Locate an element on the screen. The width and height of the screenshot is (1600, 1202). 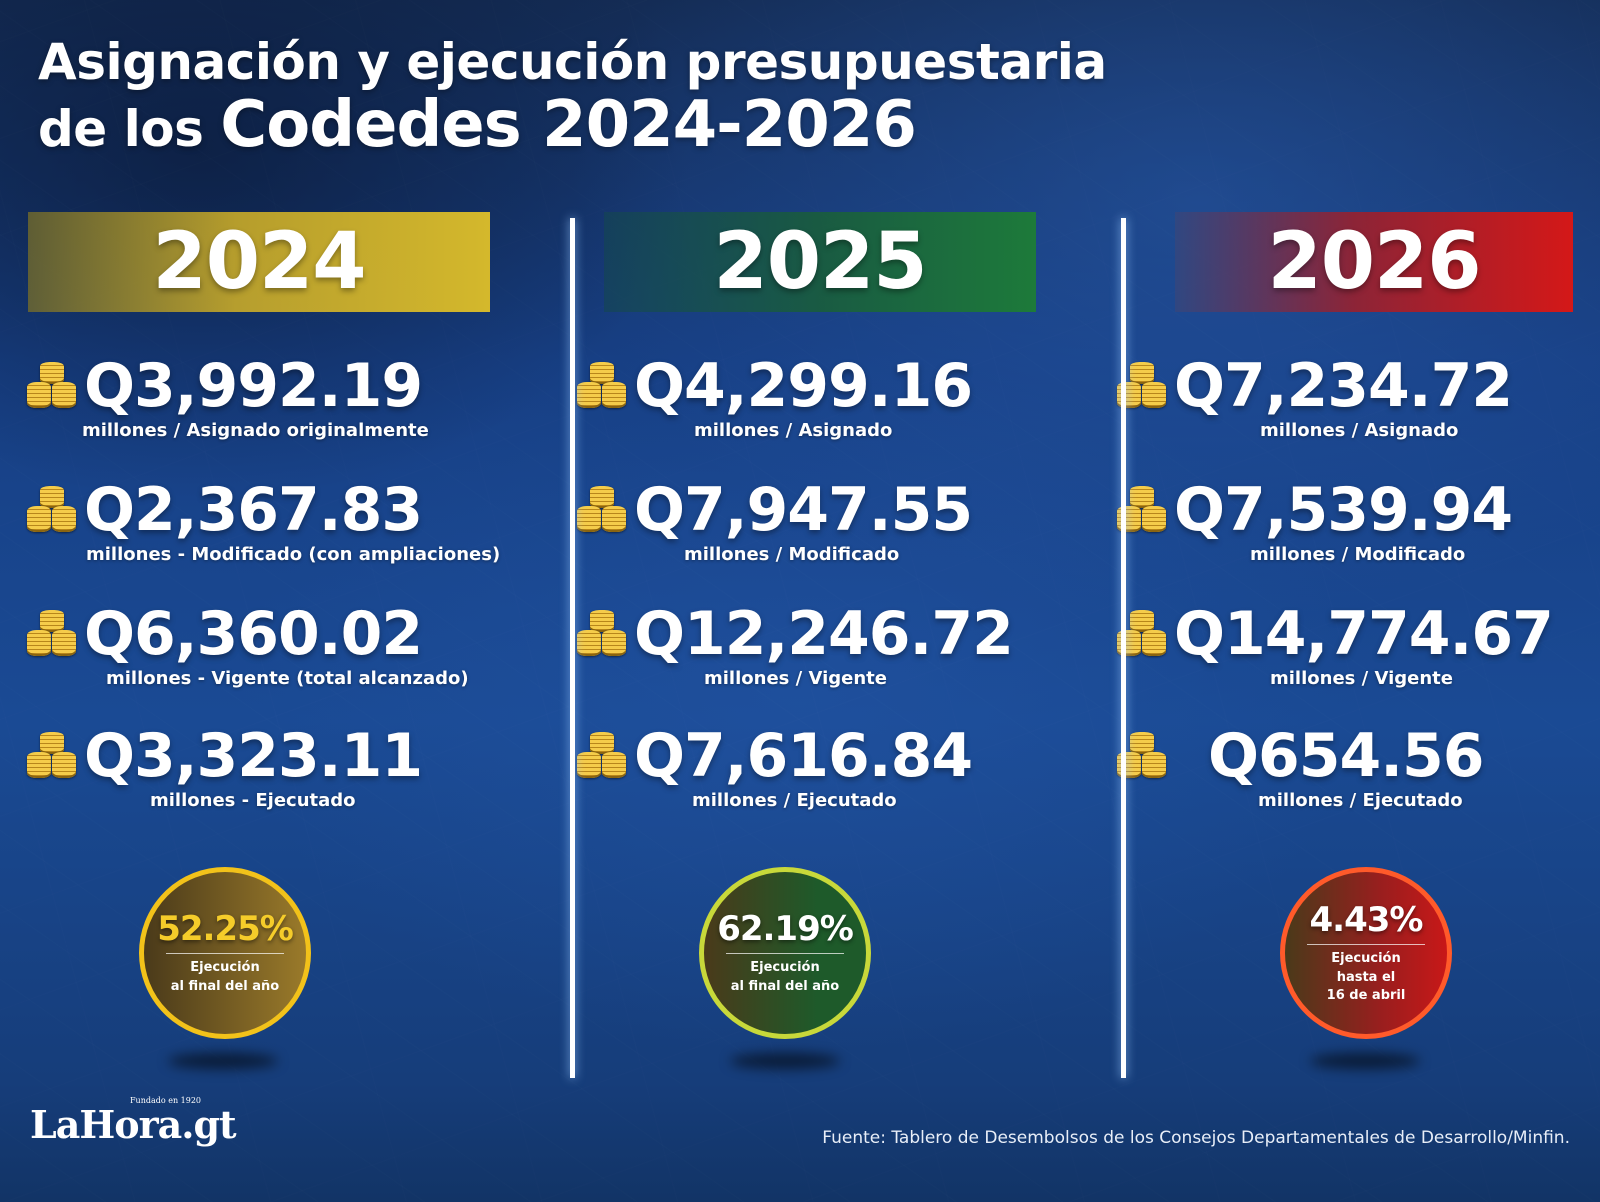
execution-percent: 62.19% is located at coordinates (785, 929).